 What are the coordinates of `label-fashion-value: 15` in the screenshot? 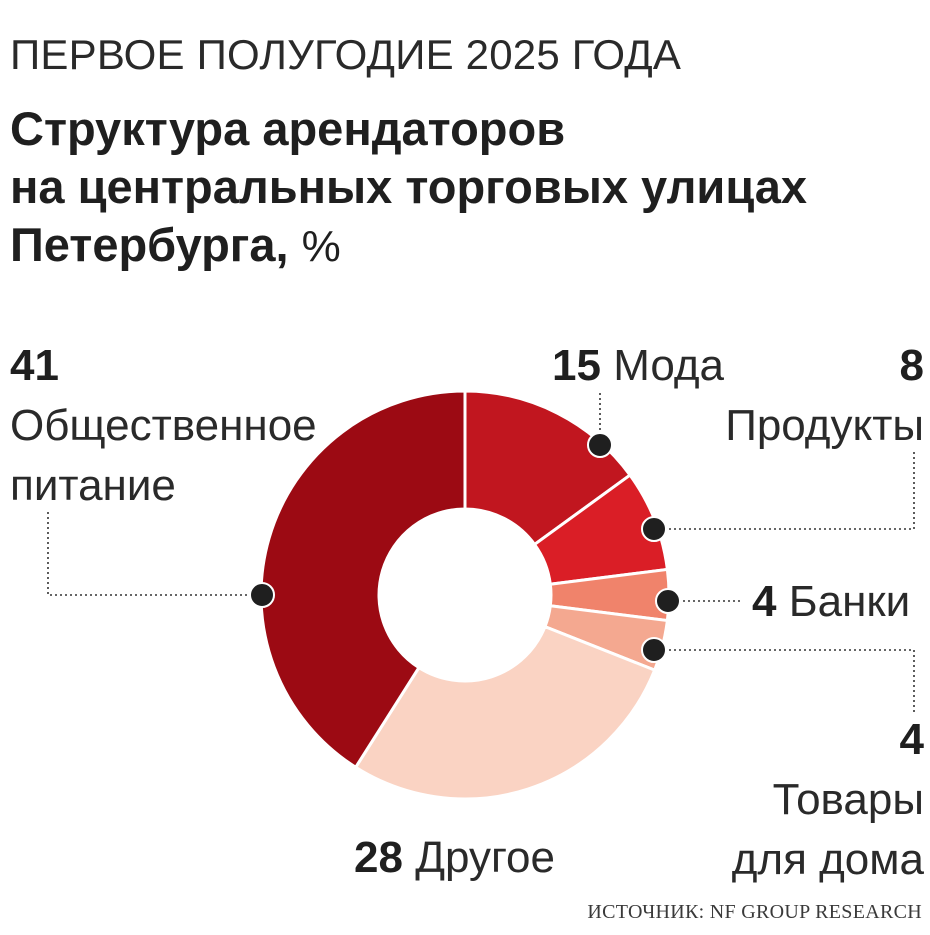 It's located at (576, 365).